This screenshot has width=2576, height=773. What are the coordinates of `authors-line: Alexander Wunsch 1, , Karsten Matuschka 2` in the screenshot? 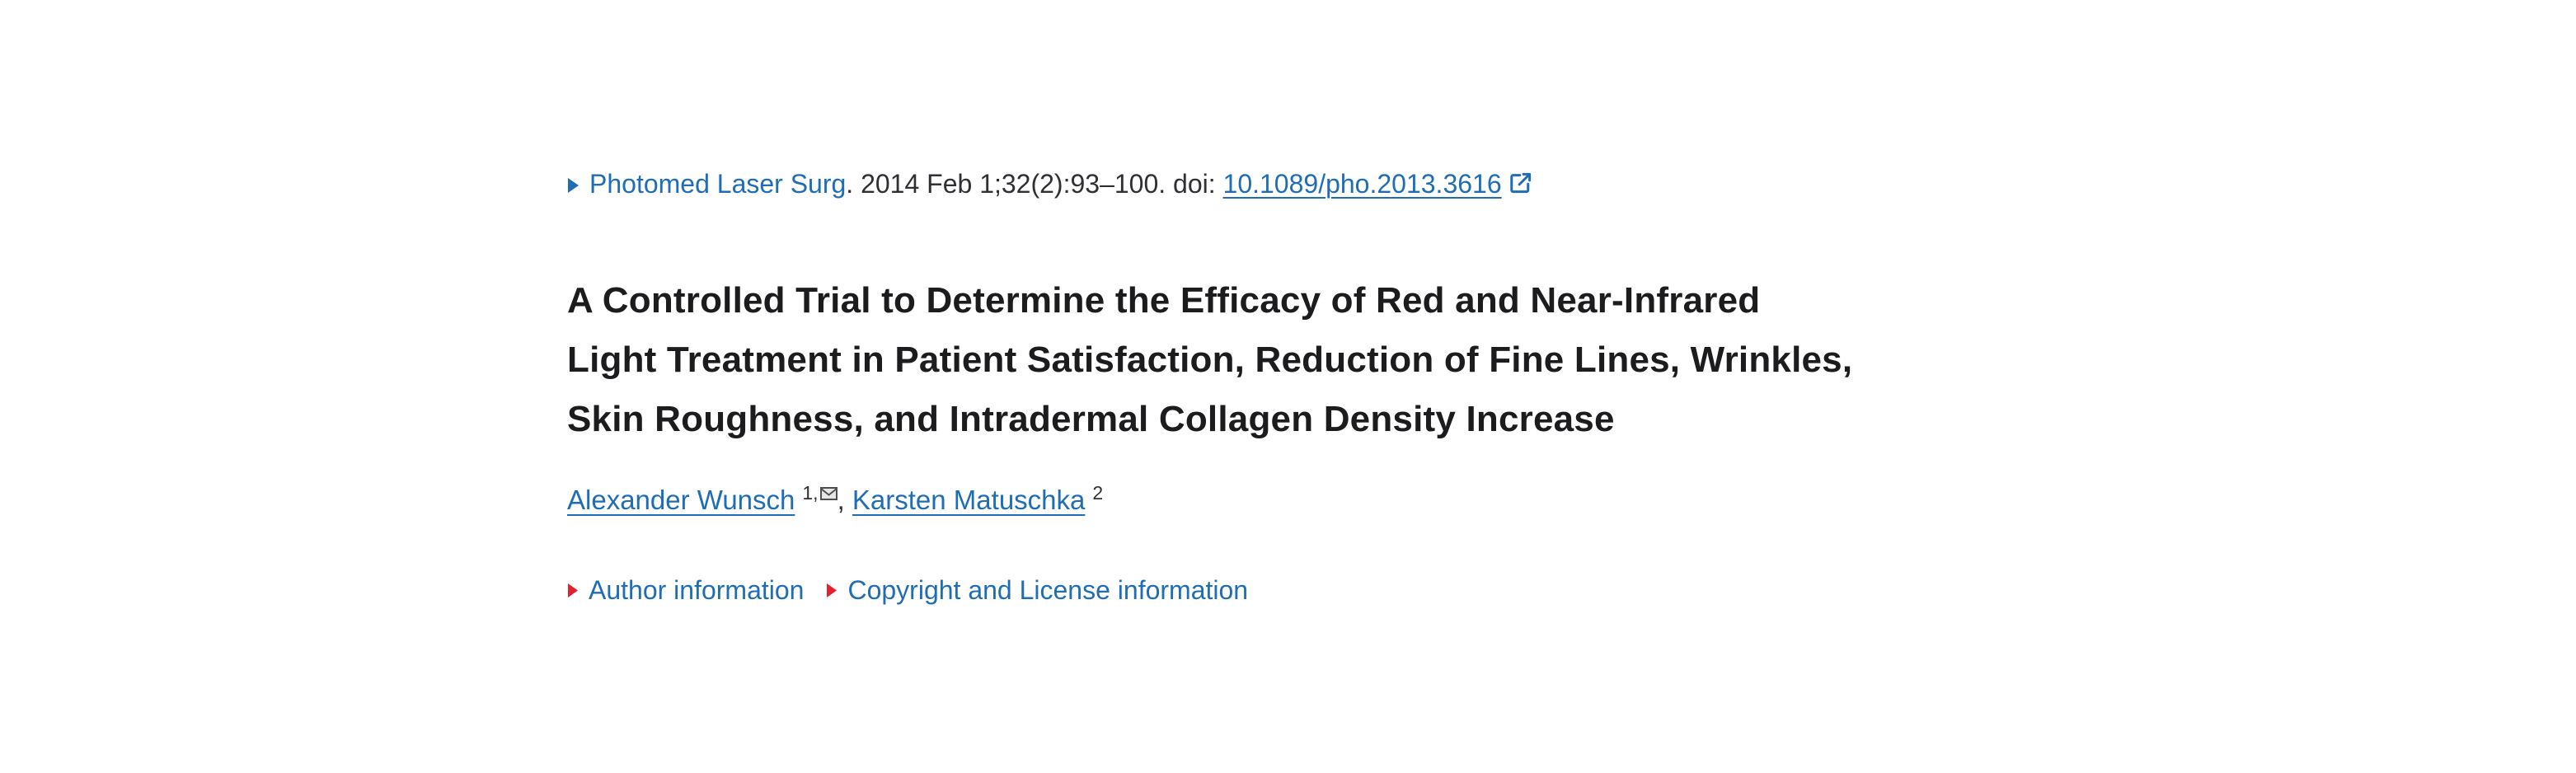 It's located at (1383, 500).